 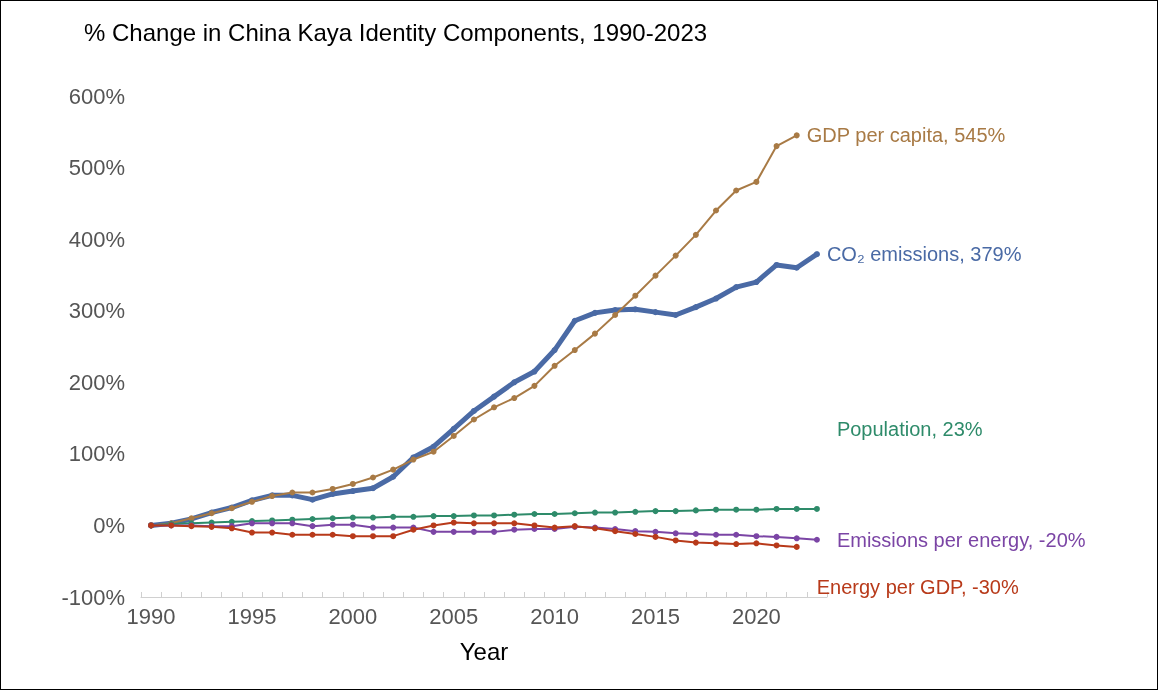 I want to click on y-tick-label: 0%, so click(x=109, y=525).